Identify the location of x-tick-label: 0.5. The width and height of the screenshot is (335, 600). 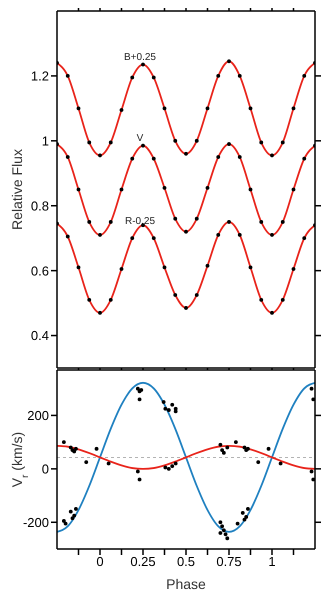
(186, 562).